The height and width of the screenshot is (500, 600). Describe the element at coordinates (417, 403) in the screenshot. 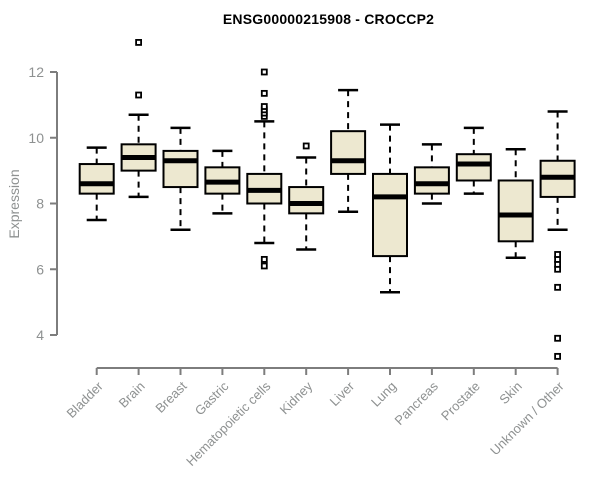

I see `x-axis-category-label: Pancreas` at that location.